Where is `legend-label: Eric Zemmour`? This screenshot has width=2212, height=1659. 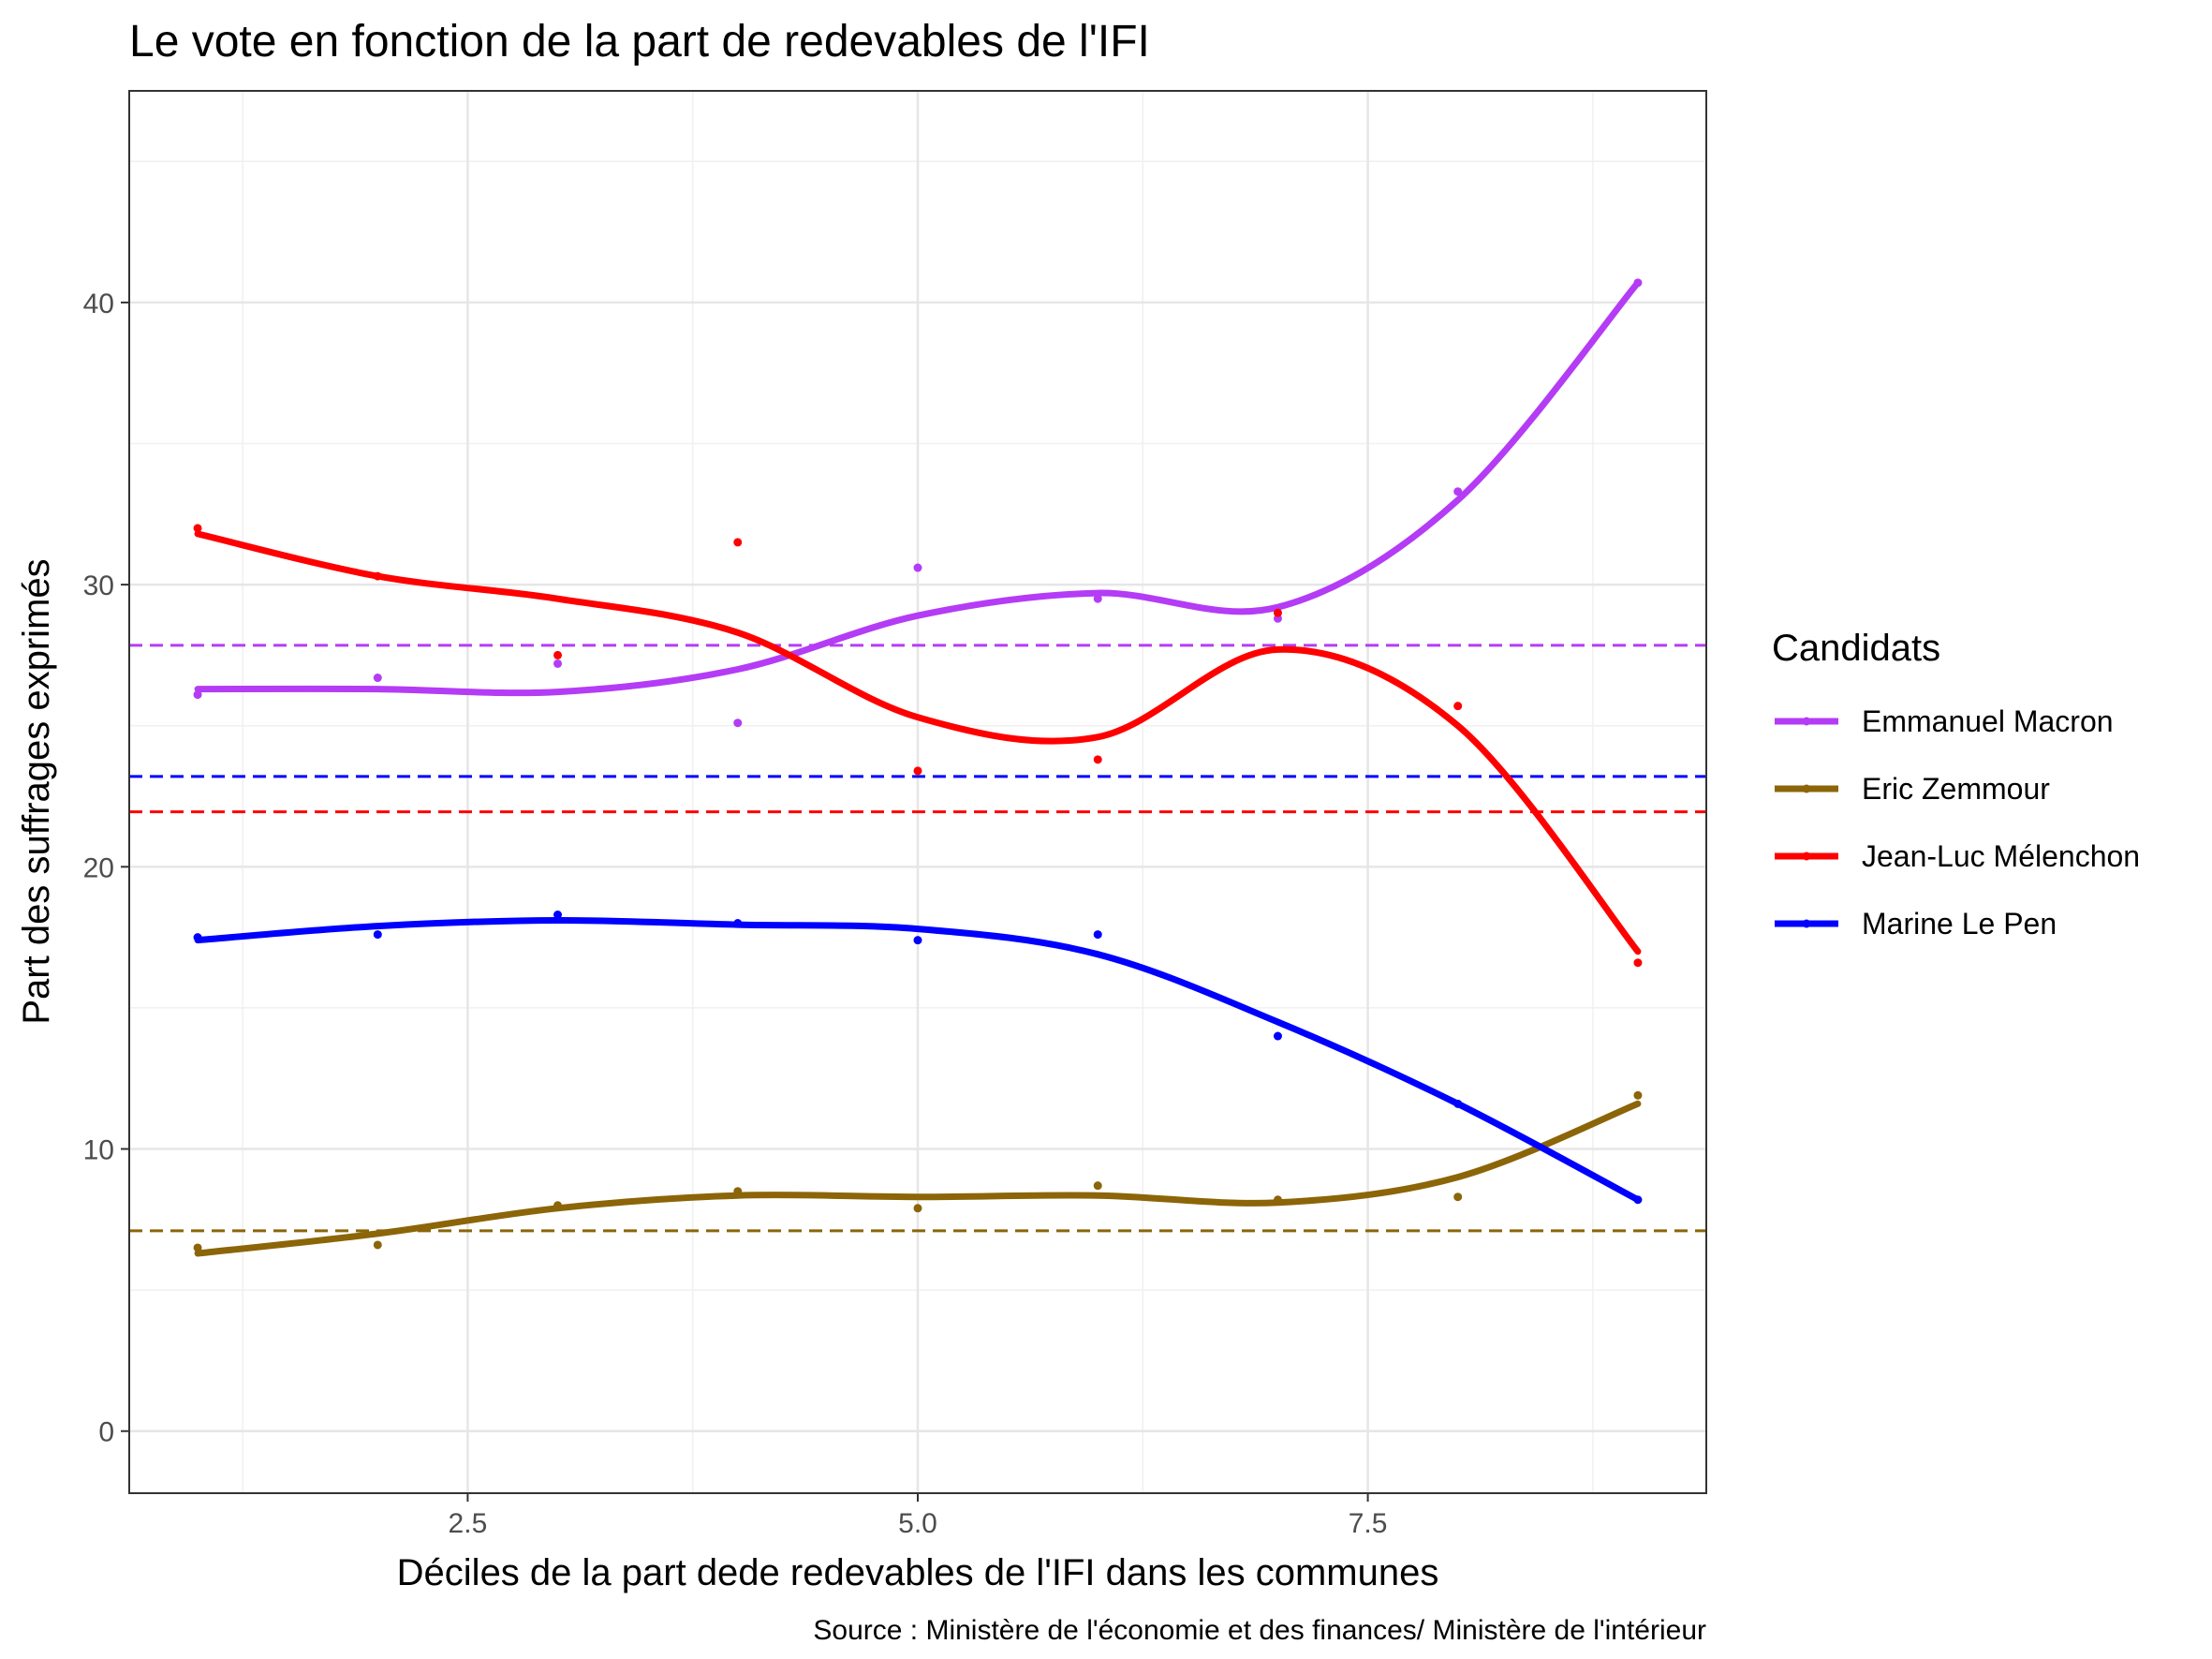
legend-label: Eric Zemmour is located at coordinates (1956, 789).